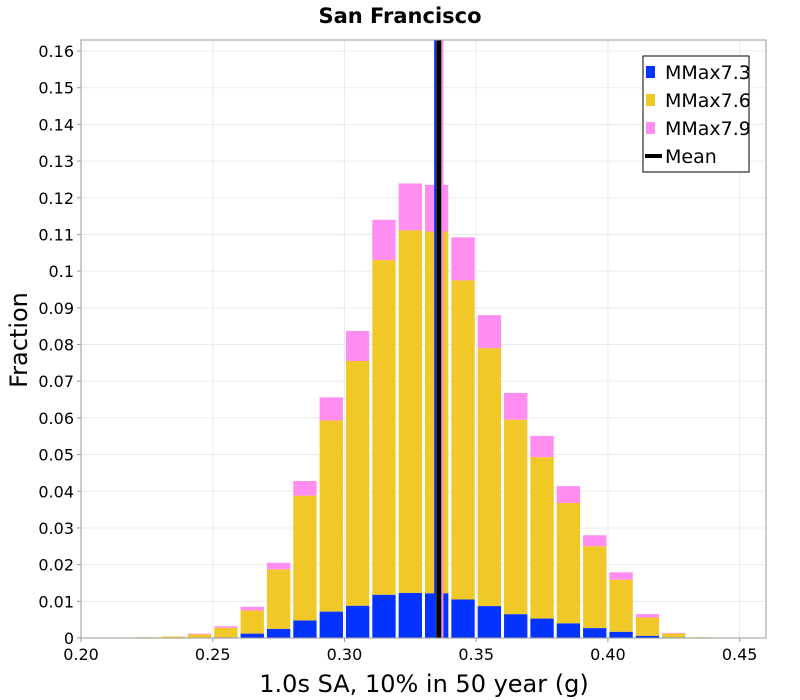  I want to click on y-tick-label: 0.01, so click(56, 601).